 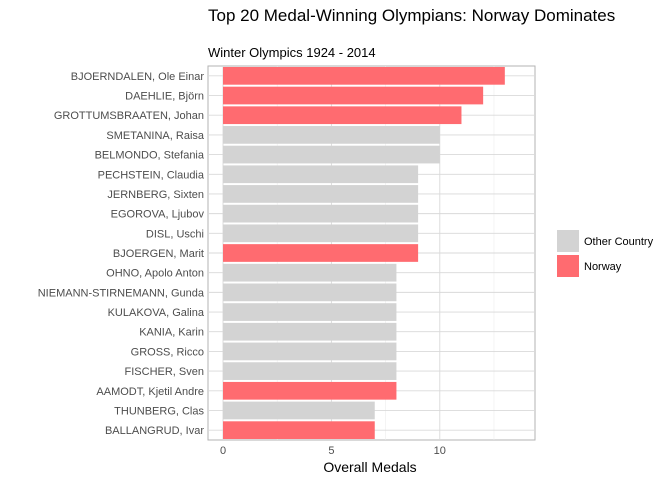 I want to click on y-tick-label: JERNBERG, Sixten, so click(x=155, y=195).